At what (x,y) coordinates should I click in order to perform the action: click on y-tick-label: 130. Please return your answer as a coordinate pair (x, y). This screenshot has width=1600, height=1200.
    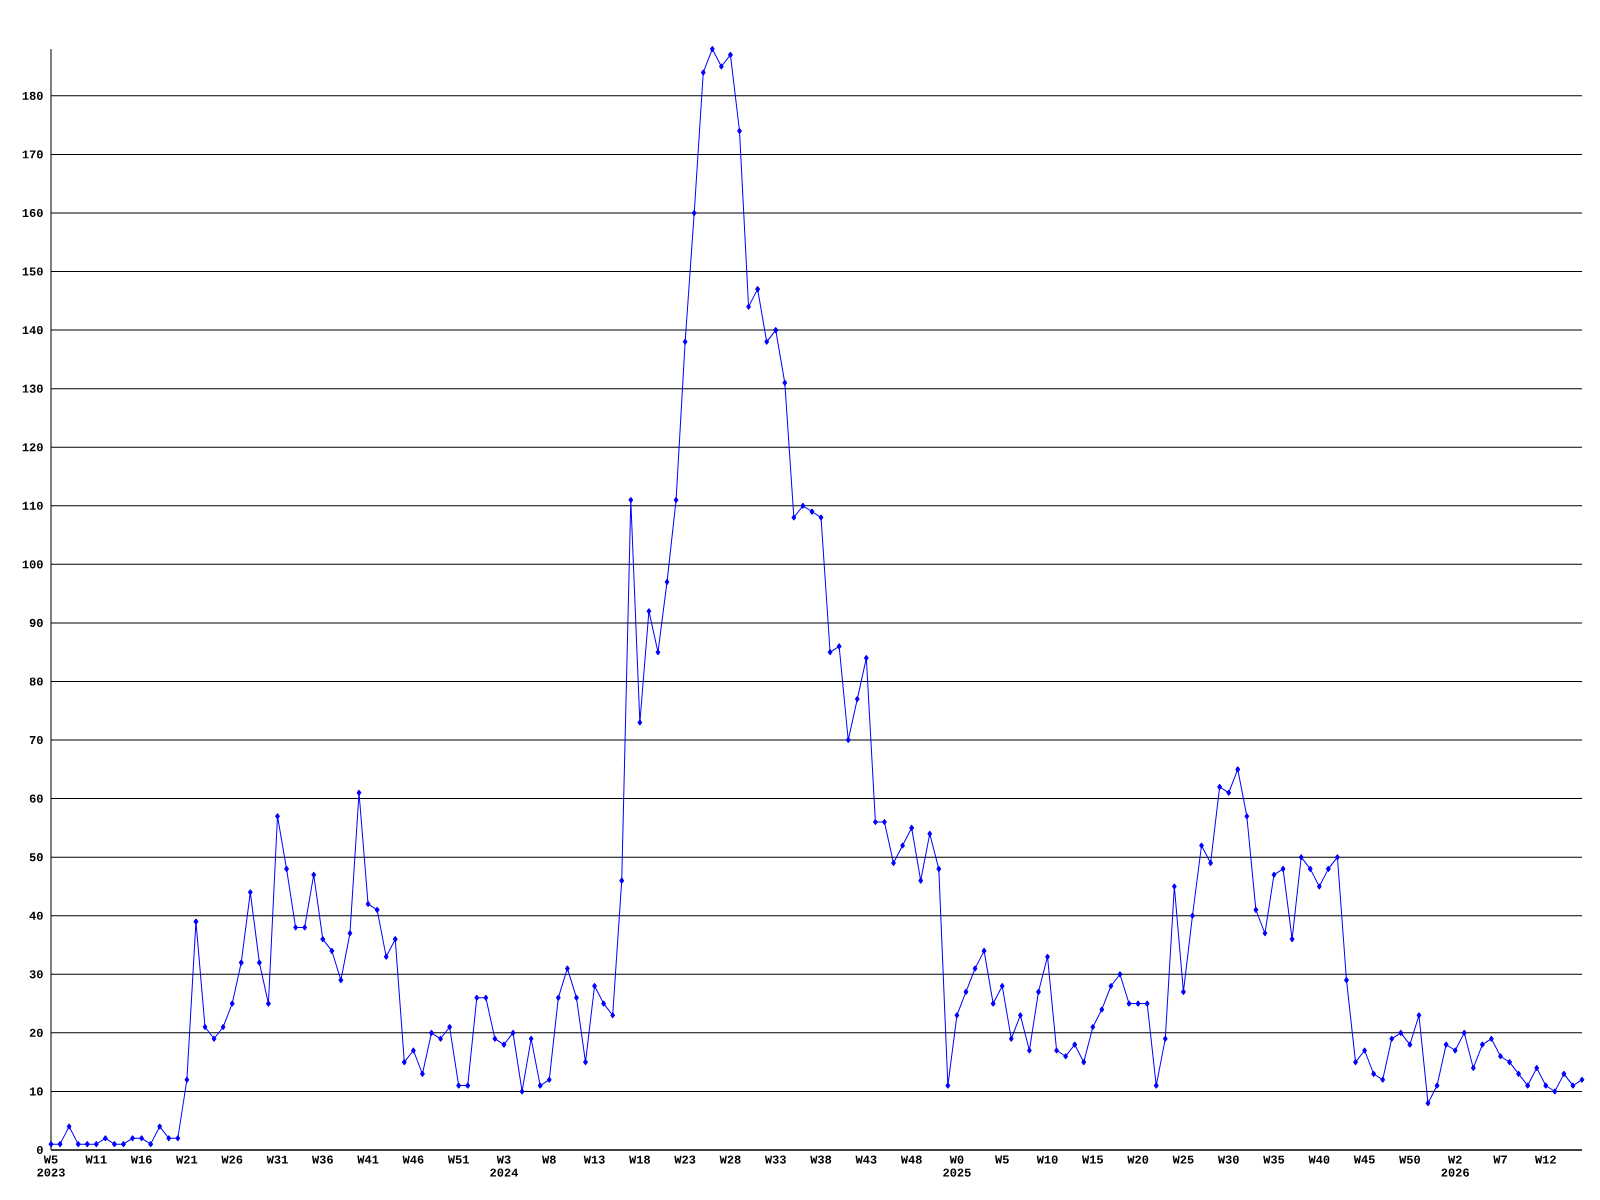
    Looking at the image, I should click on (32, 388).